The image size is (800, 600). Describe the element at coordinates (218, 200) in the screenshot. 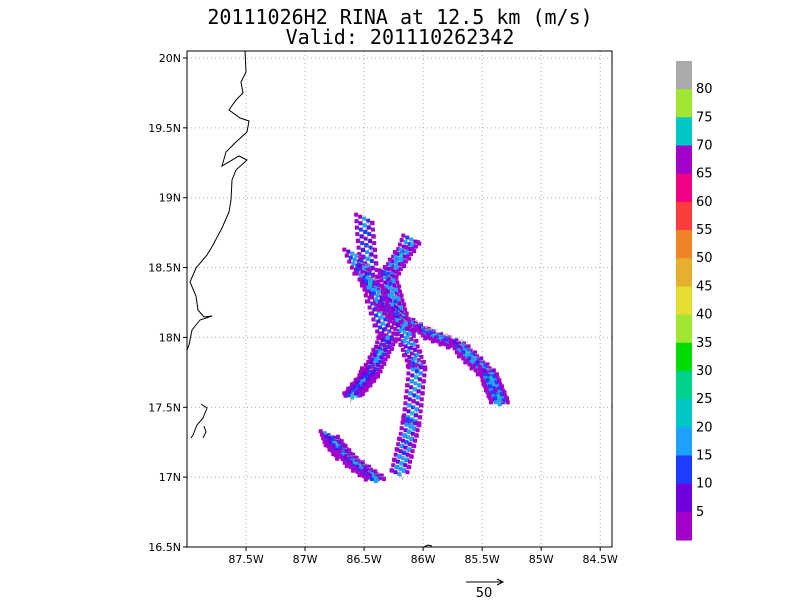

I see `coastline-line` at that location.